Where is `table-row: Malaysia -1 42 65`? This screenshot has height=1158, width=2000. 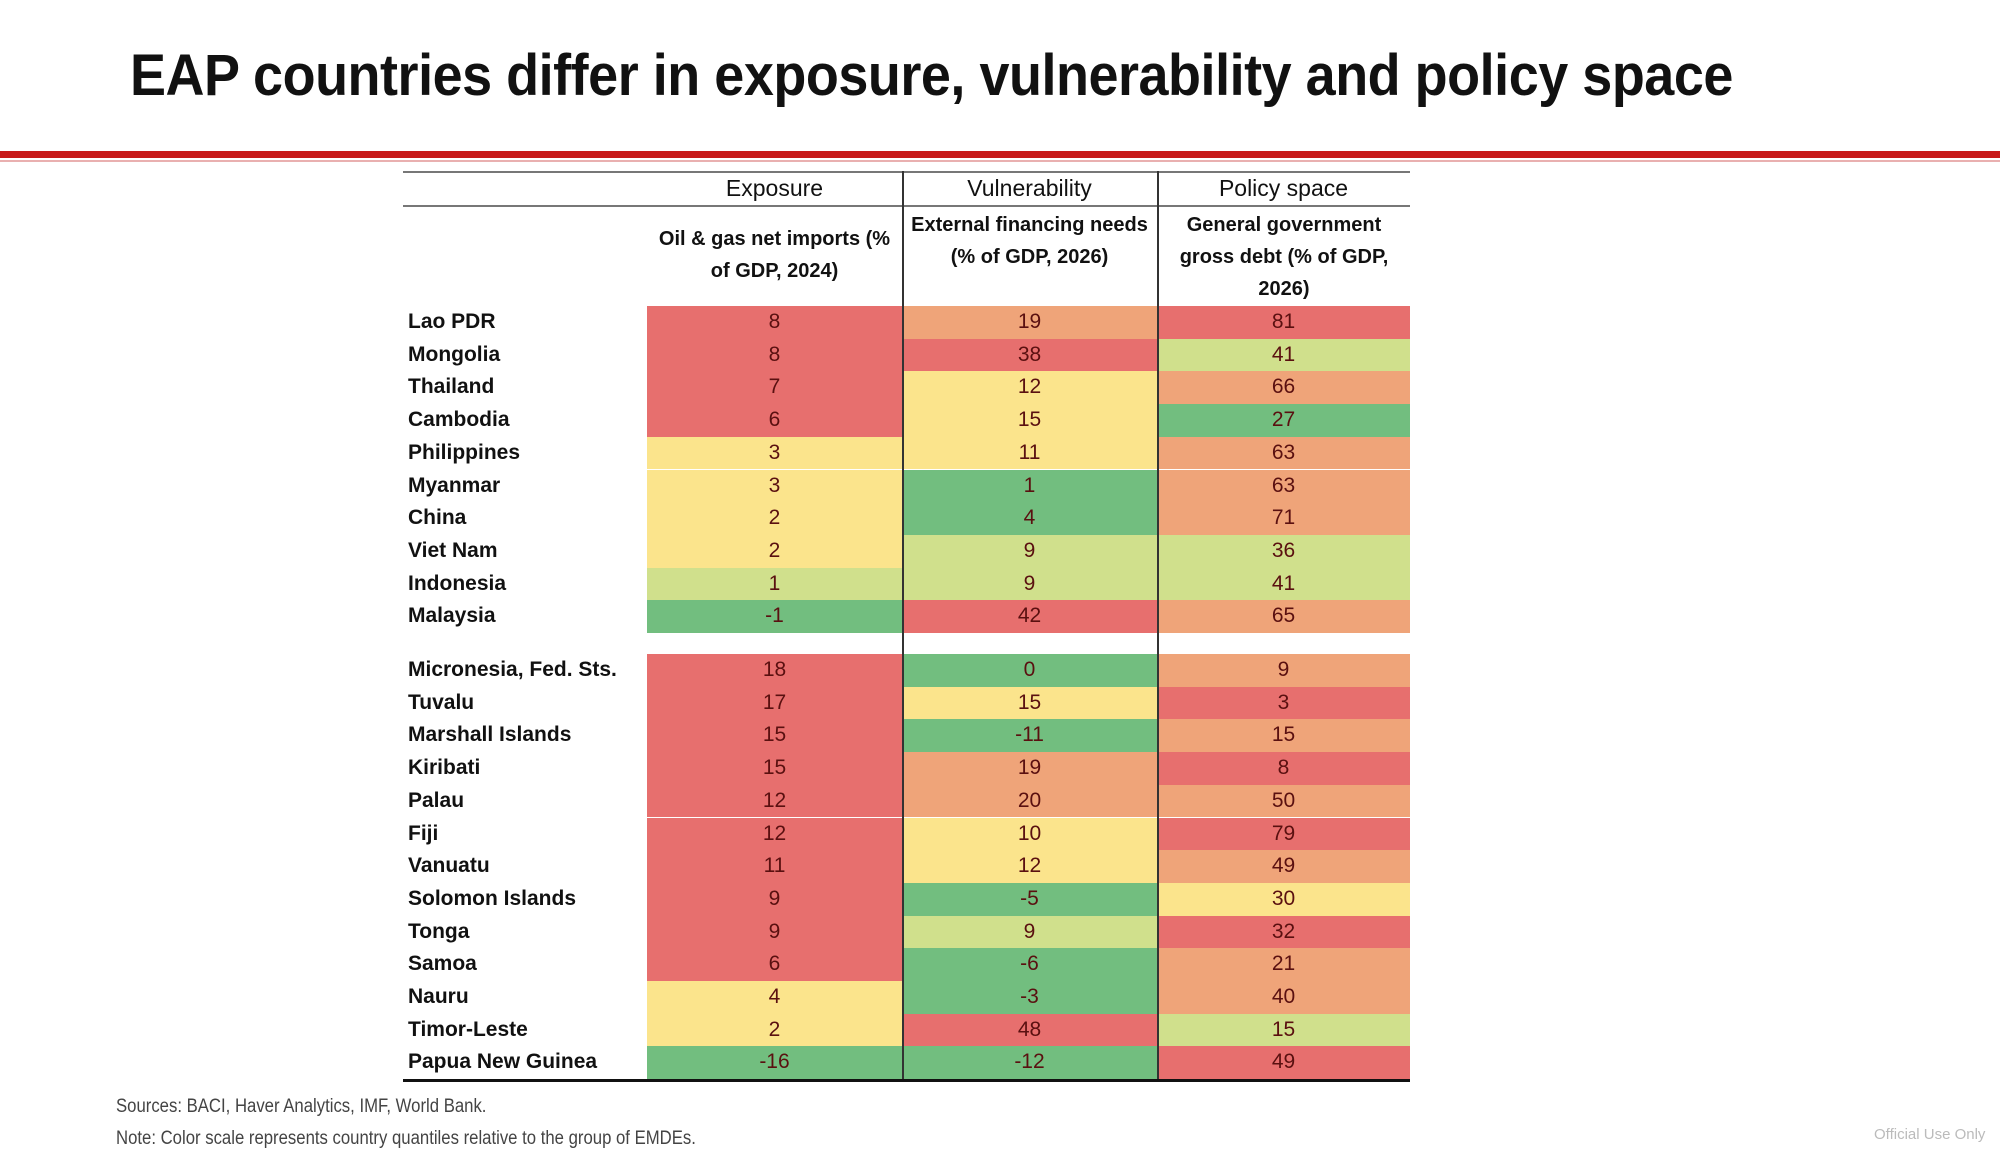 table-row: Malaysia -1 42 65 is located at coordinates (906, 616).